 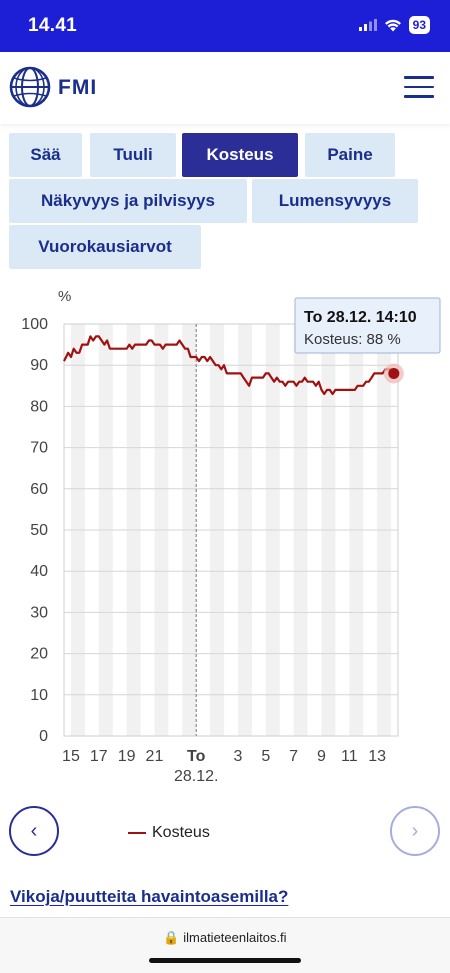 What do you see at coordinates (352, 339) in the screenshot?
I see `tooltip-value: Kosteus: 88 %` at bounding box center [352, 339].